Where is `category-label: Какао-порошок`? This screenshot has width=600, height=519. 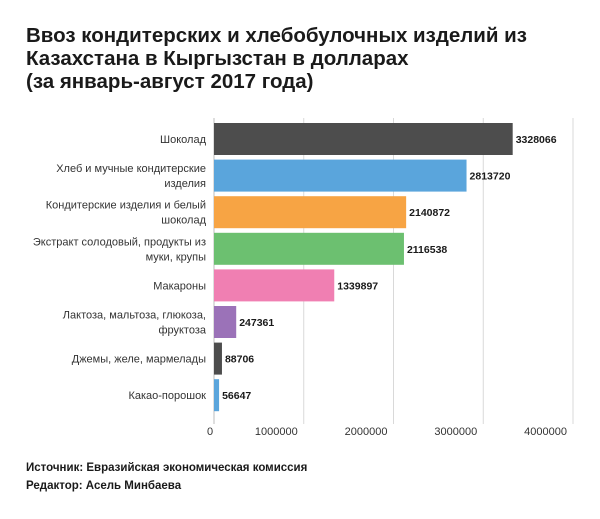
category-label: Какао-порошок is located at coordinates (167, 396).